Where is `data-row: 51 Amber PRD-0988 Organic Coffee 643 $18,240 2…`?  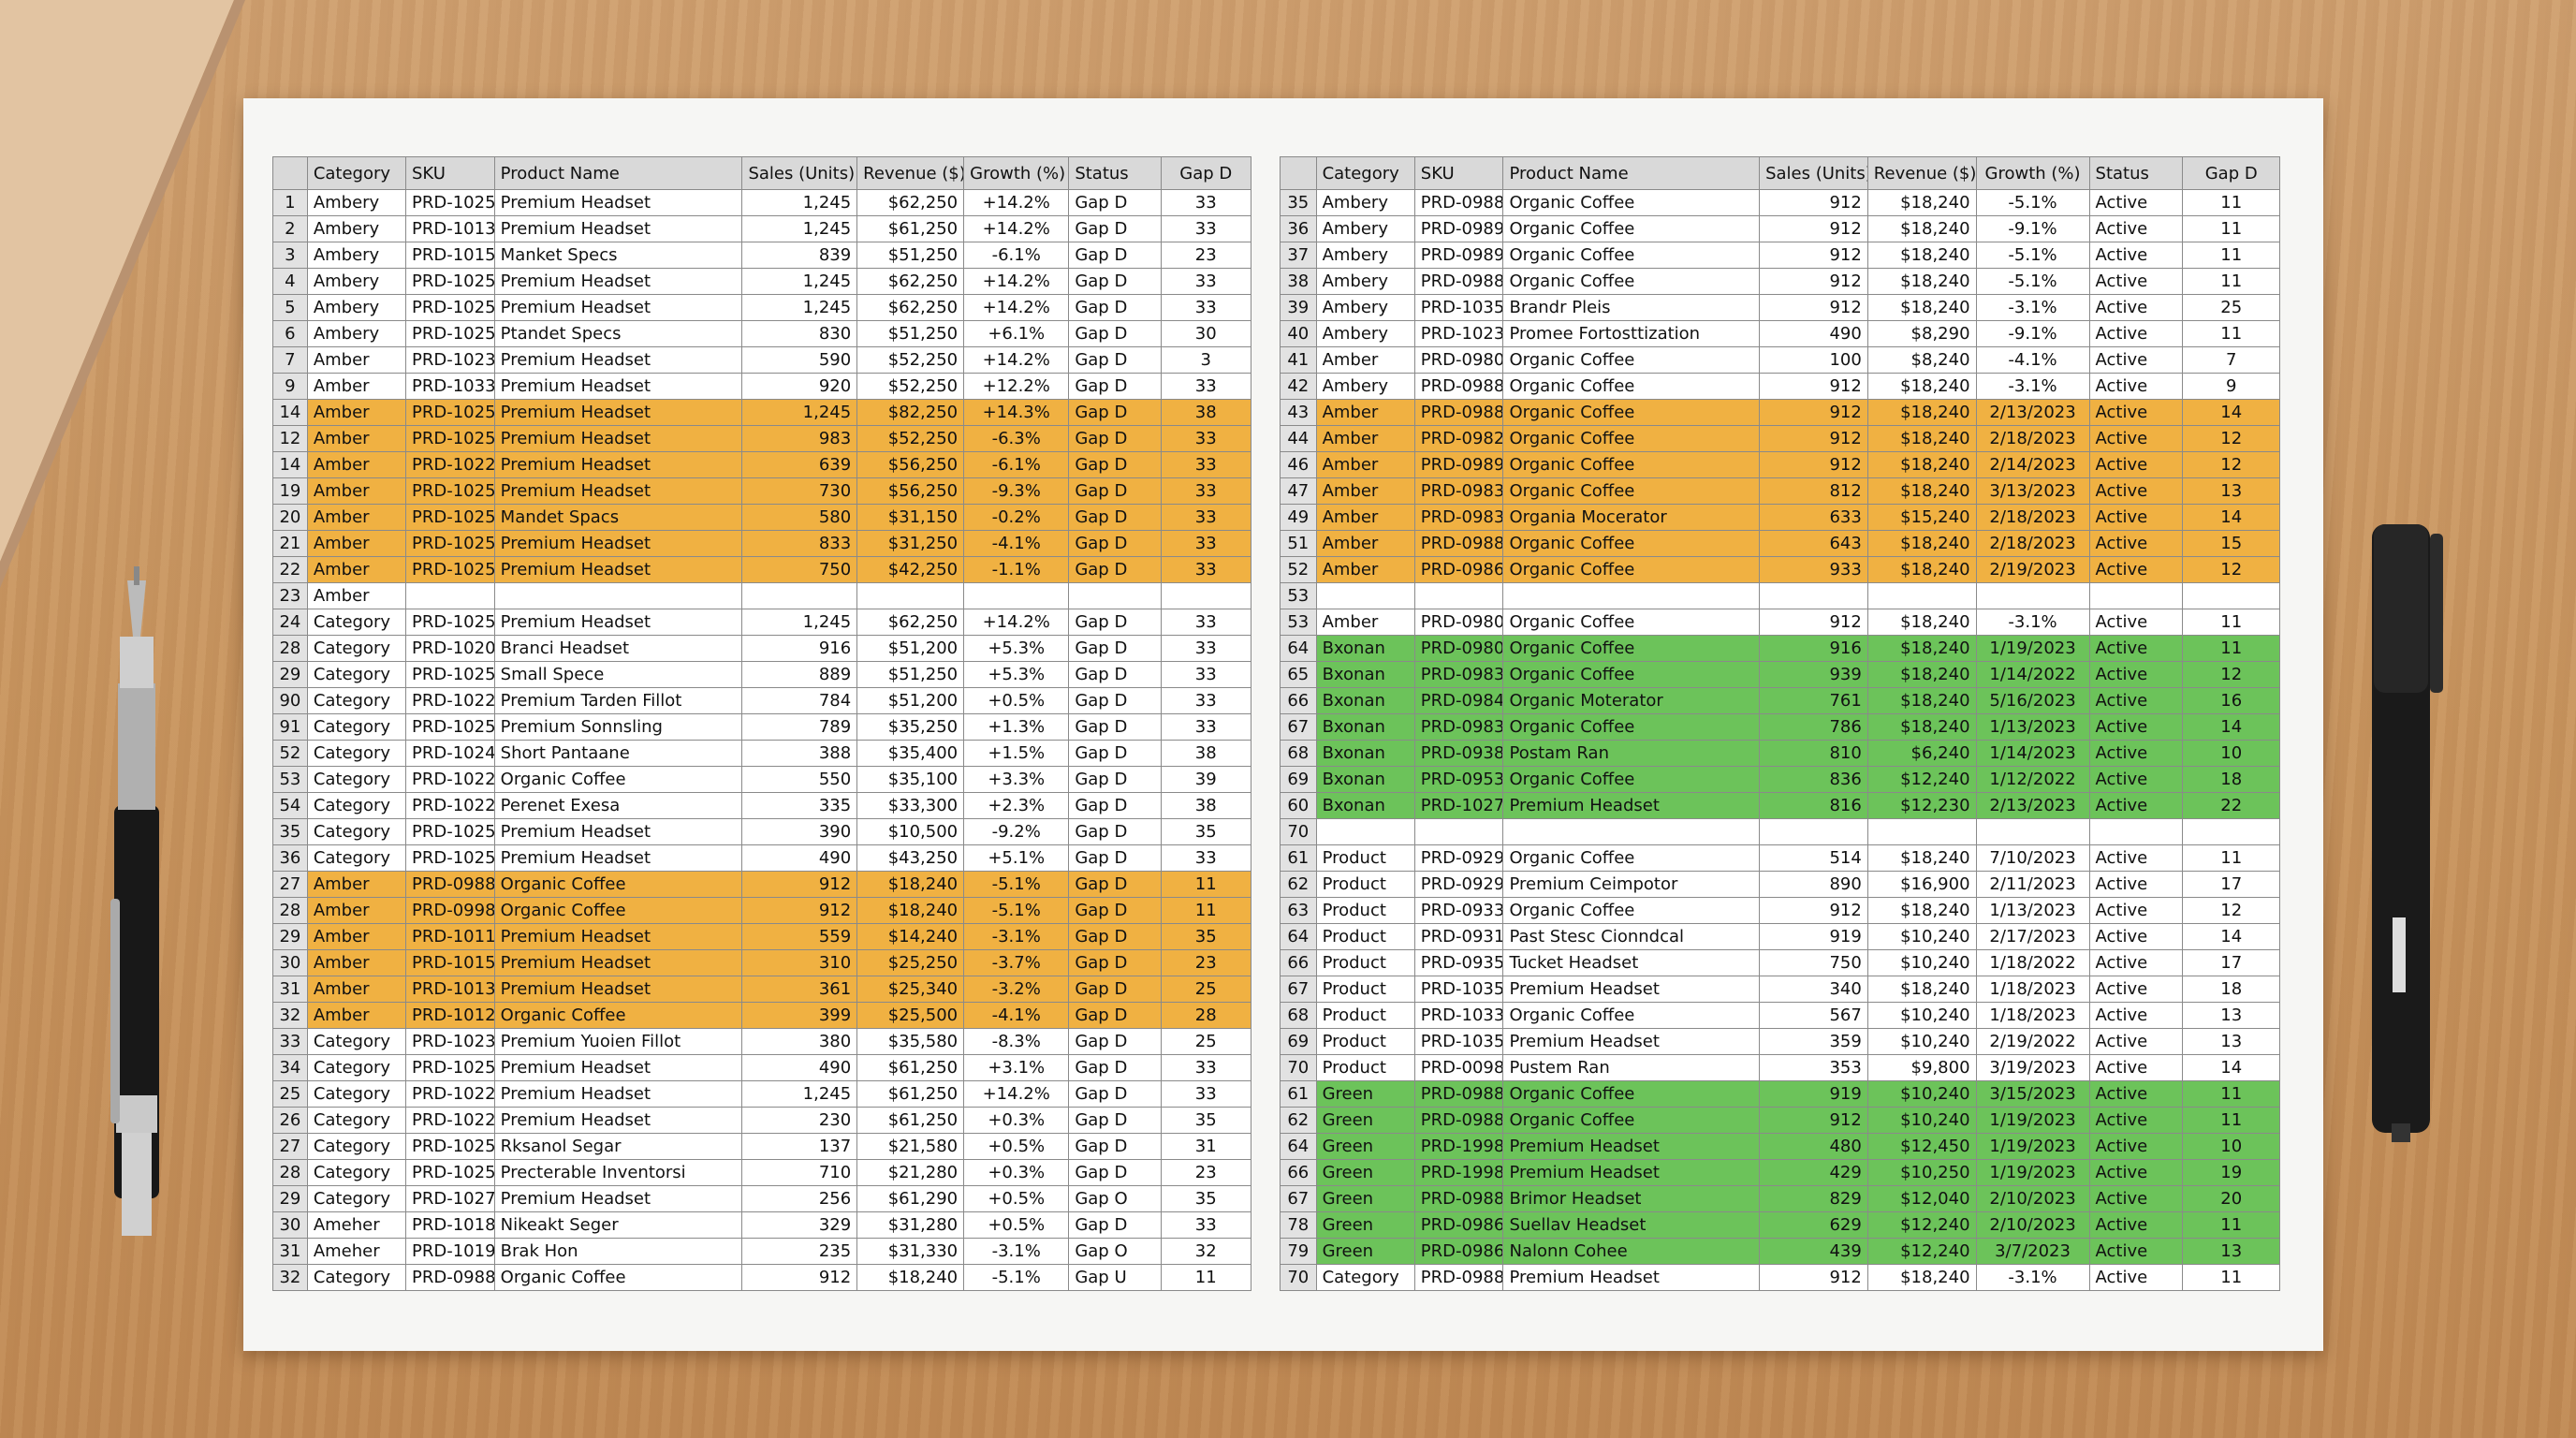 data-row: 51 Amber PRD-0988 Organic Coffee 643 $18,240 2… is located at coordinates (1780, 543).